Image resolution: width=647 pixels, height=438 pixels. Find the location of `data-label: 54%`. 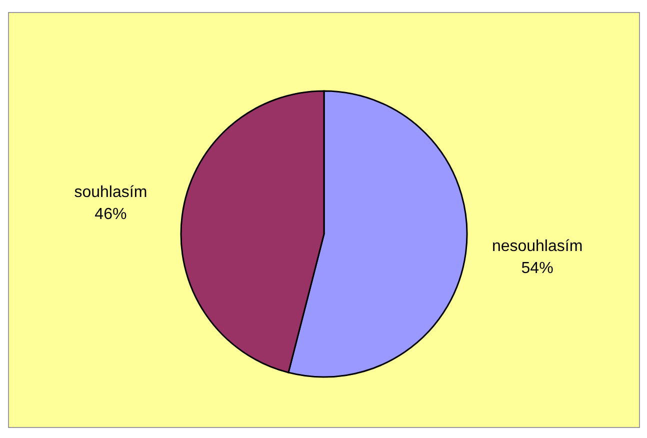

data-label: 54% is located at coordinates (537, 268).